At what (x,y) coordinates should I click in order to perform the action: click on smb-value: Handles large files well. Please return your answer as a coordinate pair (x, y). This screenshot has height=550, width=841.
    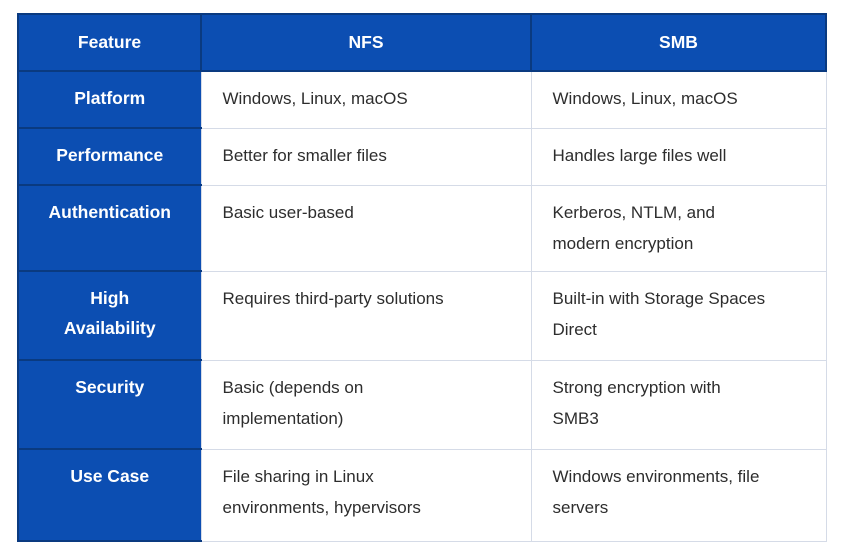
    Looking at the image, I should click on (678, 156).